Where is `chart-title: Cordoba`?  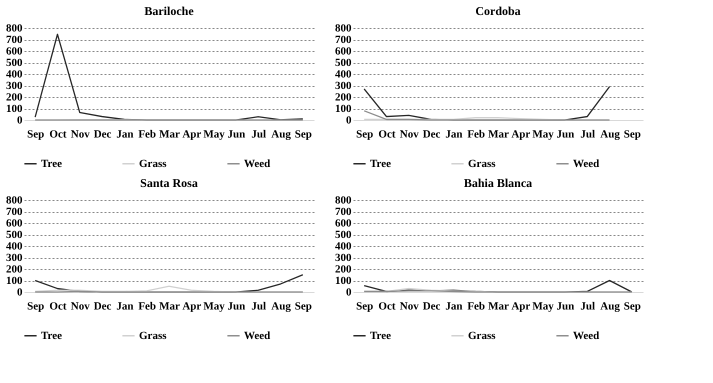 chart-title: Cordoba is located at coordinates (498, 11).